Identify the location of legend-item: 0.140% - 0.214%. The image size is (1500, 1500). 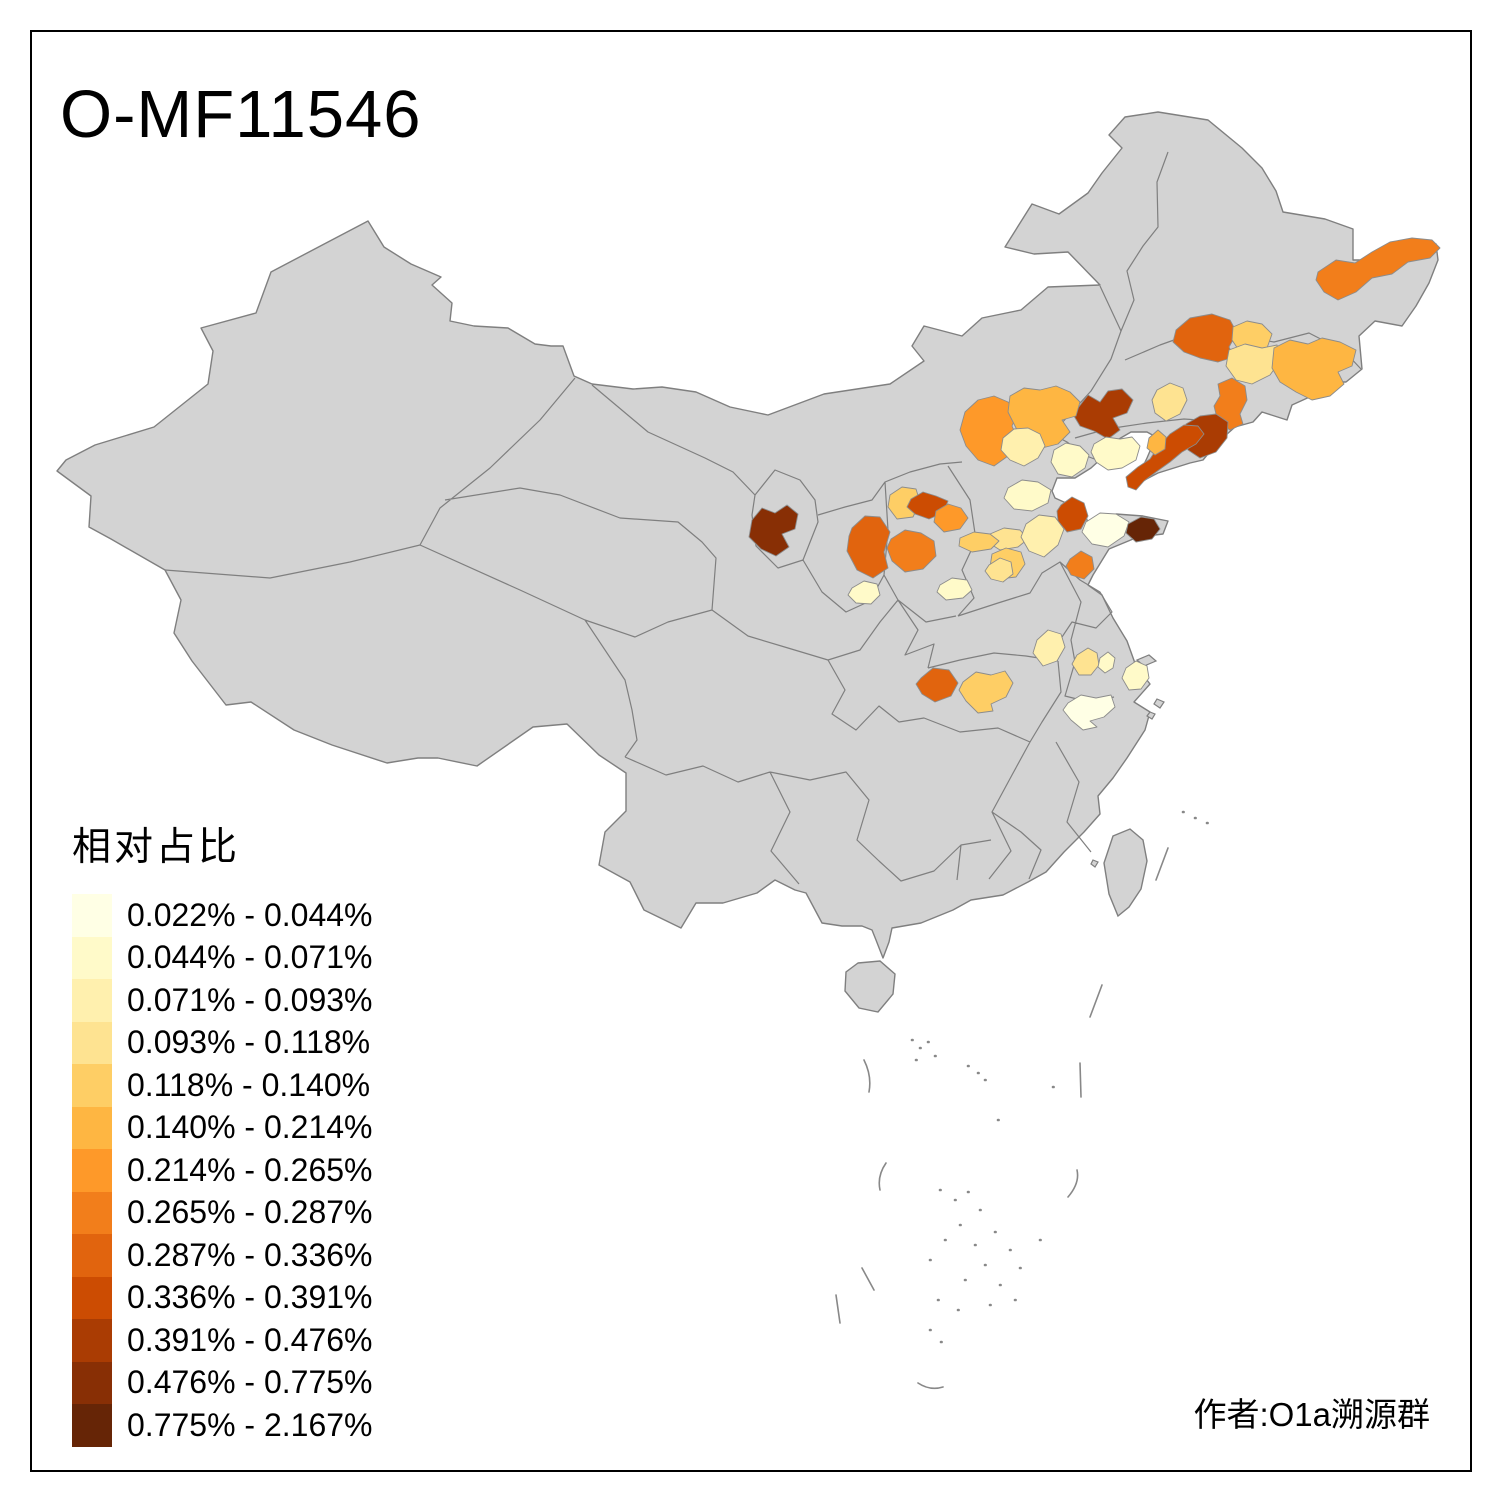
(222, 1127).